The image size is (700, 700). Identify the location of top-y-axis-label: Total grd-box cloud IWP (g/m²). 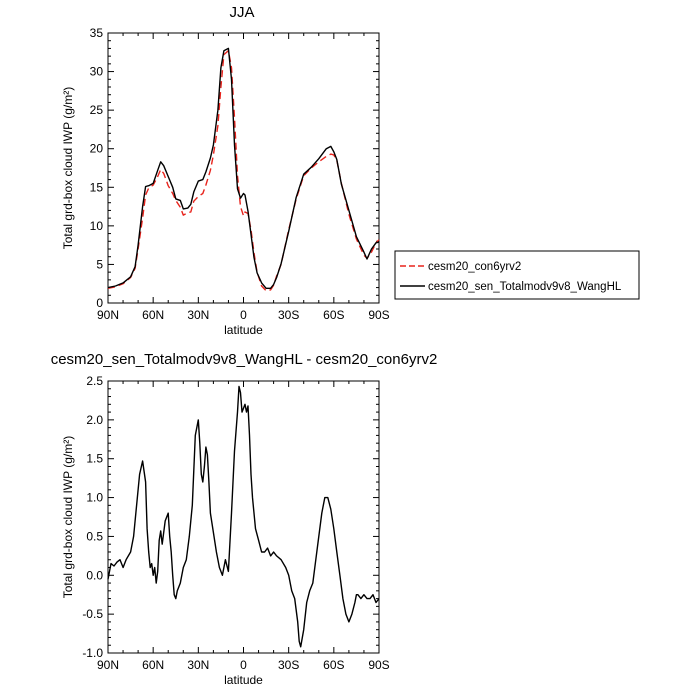
(68, 168).